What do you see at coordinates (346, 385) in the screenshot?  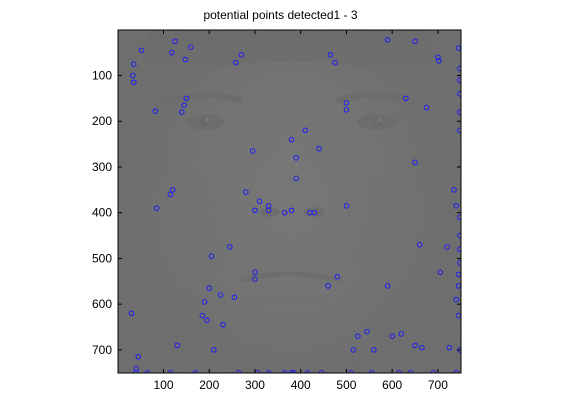 I see `x-tick-label: 500` at bounding box center [346, 385].